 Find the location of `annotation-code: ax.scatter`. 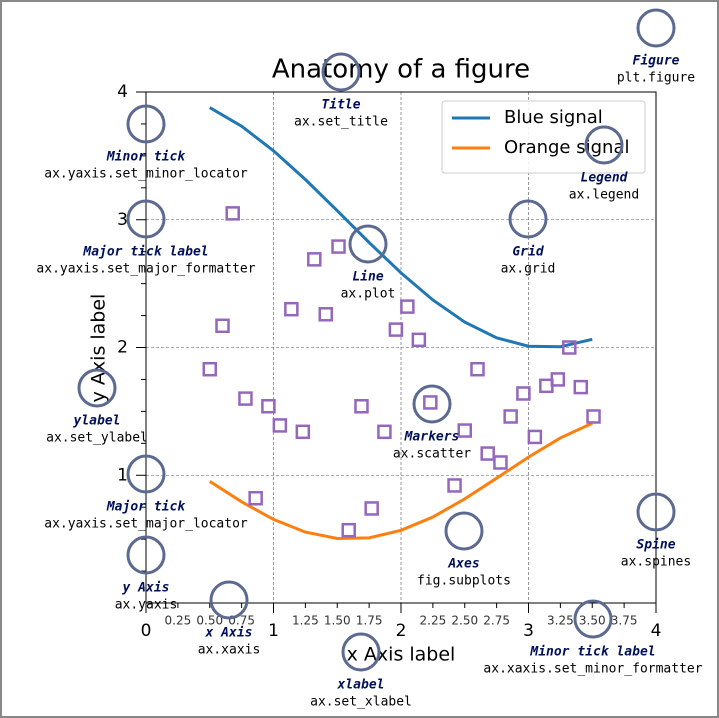

annotation-code: ax.scatter is located at coordinates (432, 454).